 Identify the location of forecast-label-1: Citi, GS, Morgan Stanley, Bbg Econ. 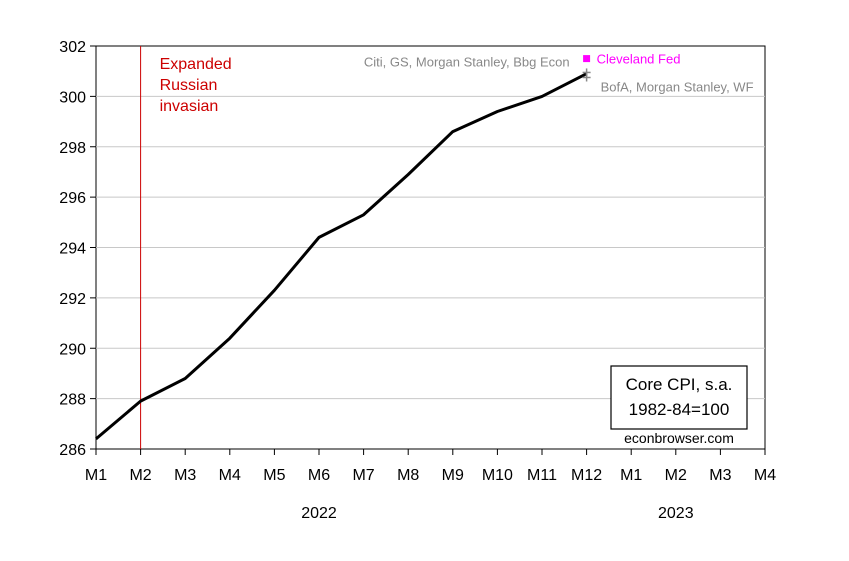
(467, 61).